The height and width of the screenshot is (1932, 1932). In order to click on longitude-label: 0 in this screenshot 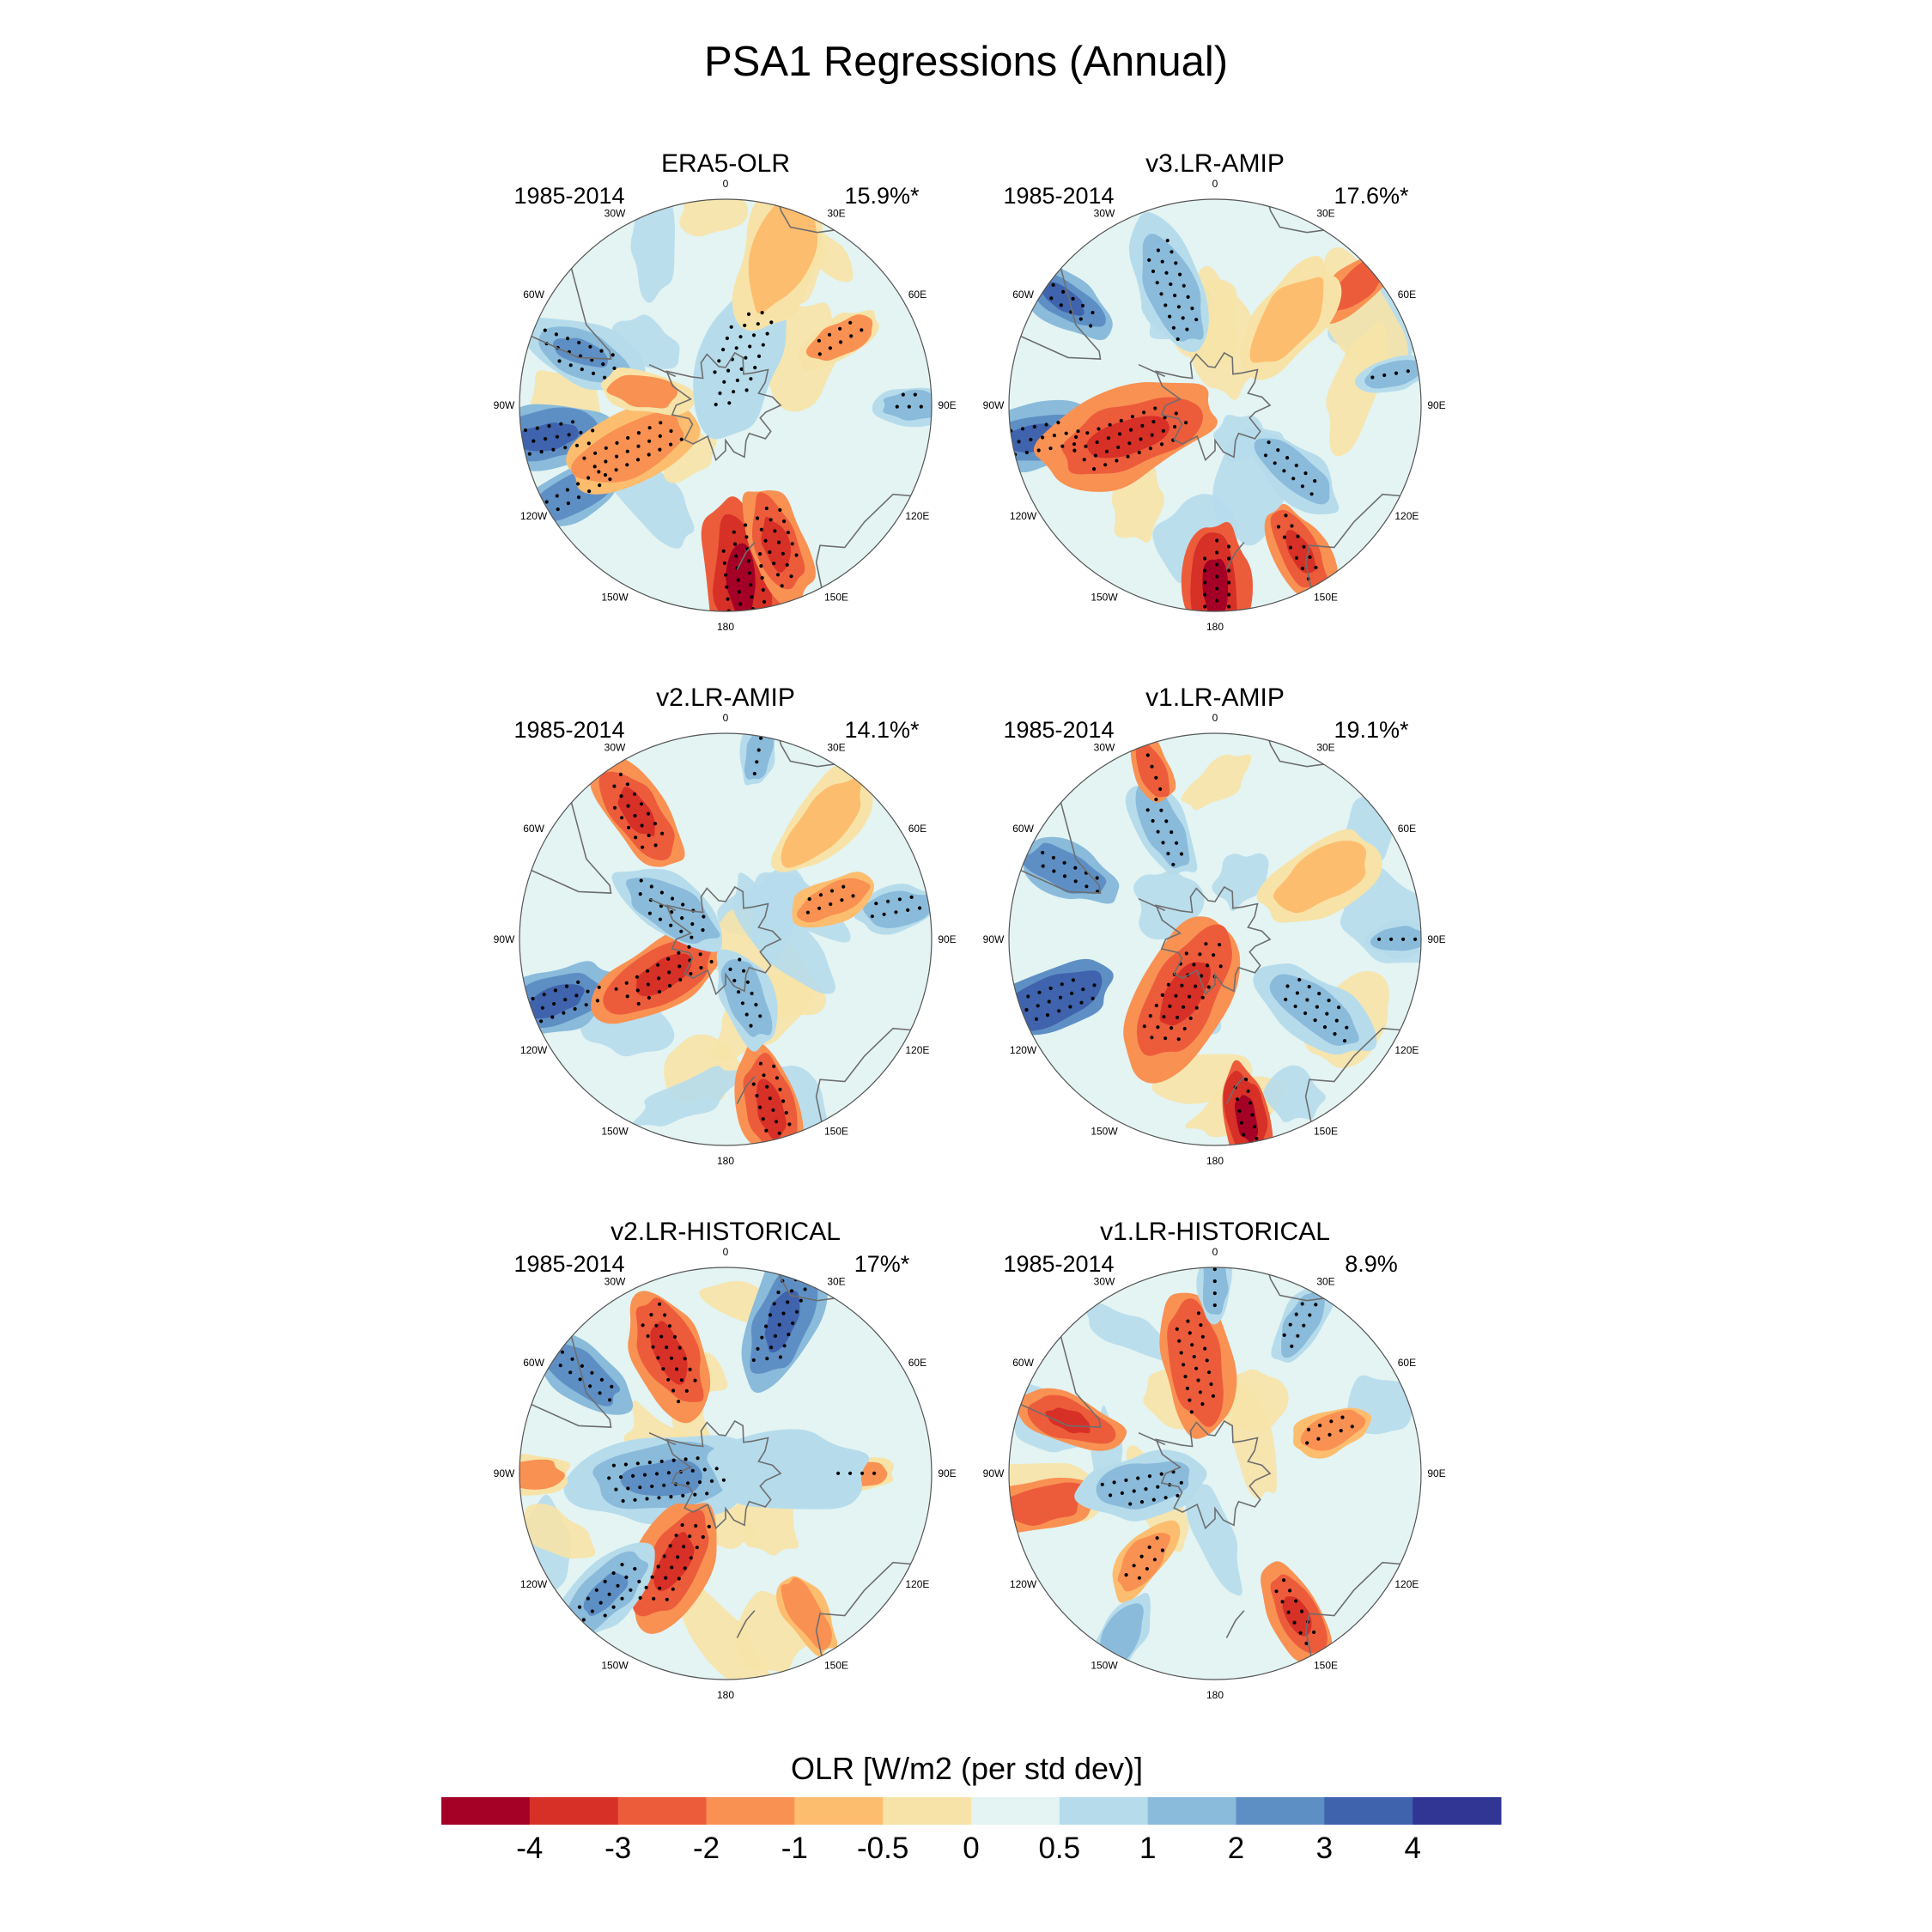, I will do `click(726, 184)`.